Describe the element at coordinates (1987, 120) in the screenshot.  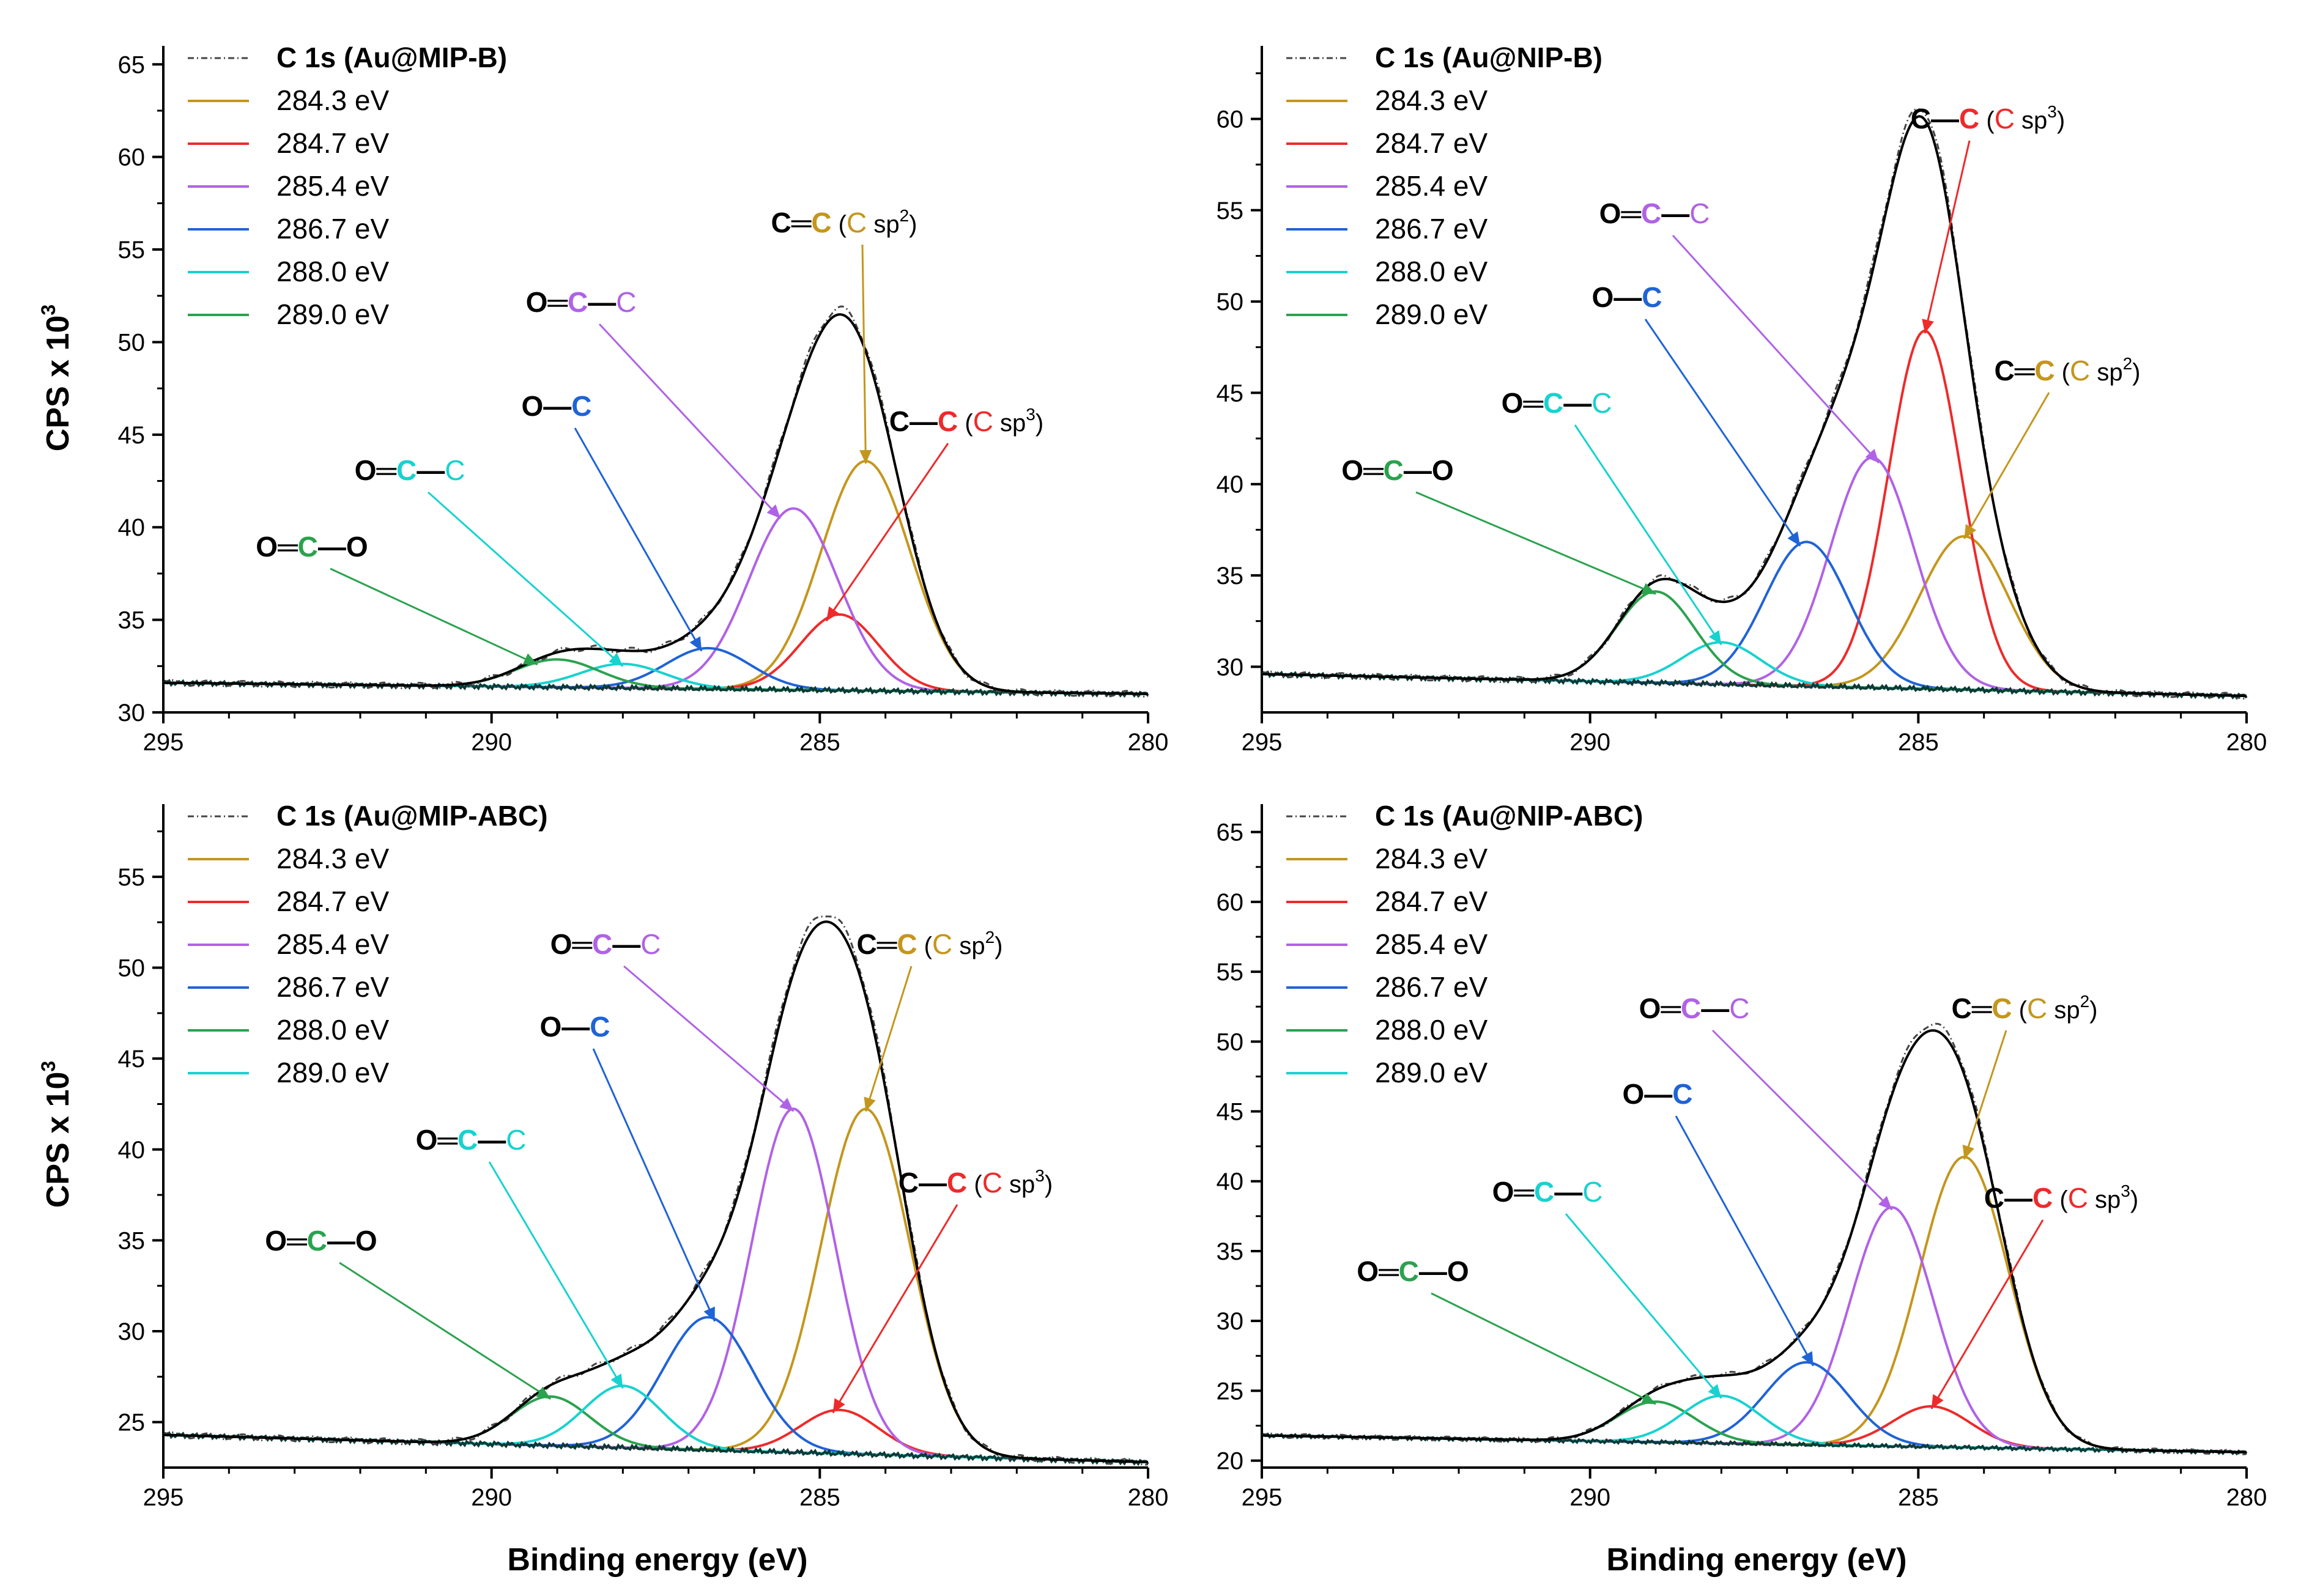
I see `annotation-part: (` at that location.